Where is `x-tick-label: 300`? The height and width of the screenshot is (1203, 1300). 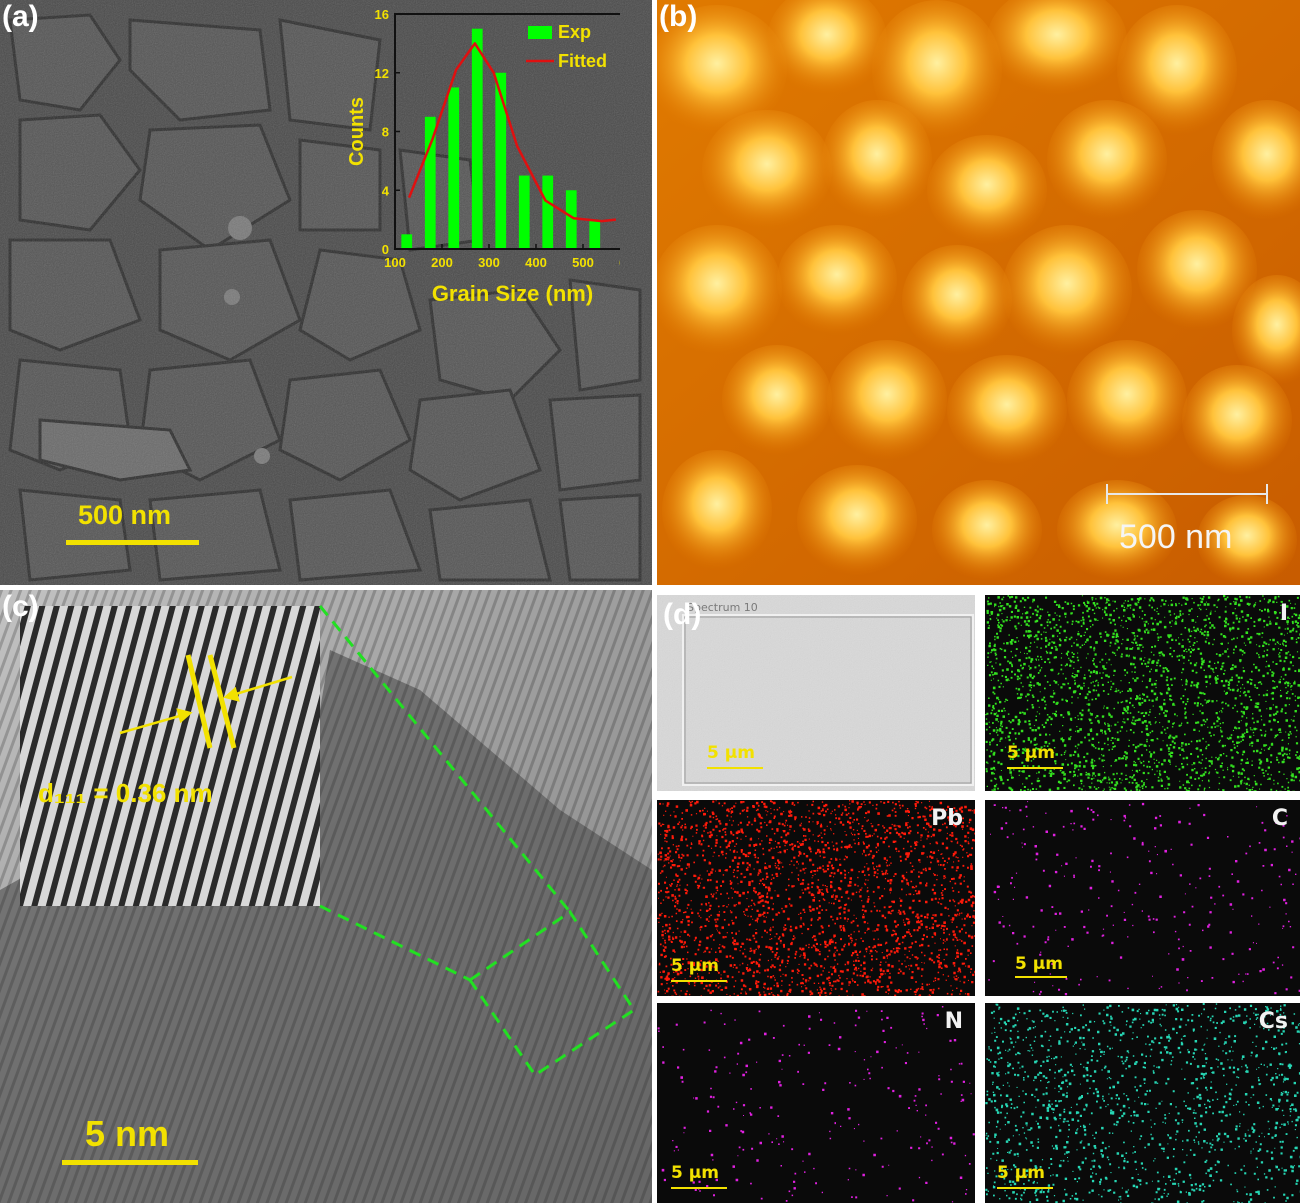
x-tick-label: 300 is located at coordinates (489, 262).